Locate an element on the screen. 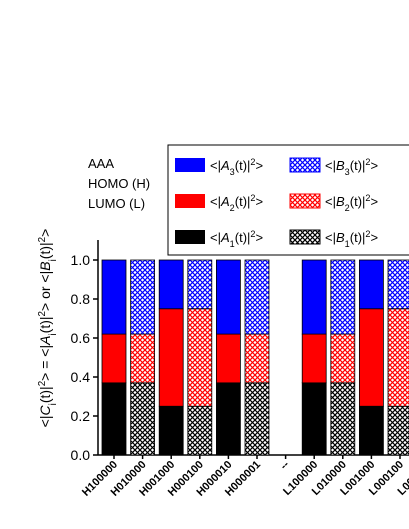 This screenshot has height=529, width=409. legend-label: <|B2(t)|2> is located at coordinates (351, 203).